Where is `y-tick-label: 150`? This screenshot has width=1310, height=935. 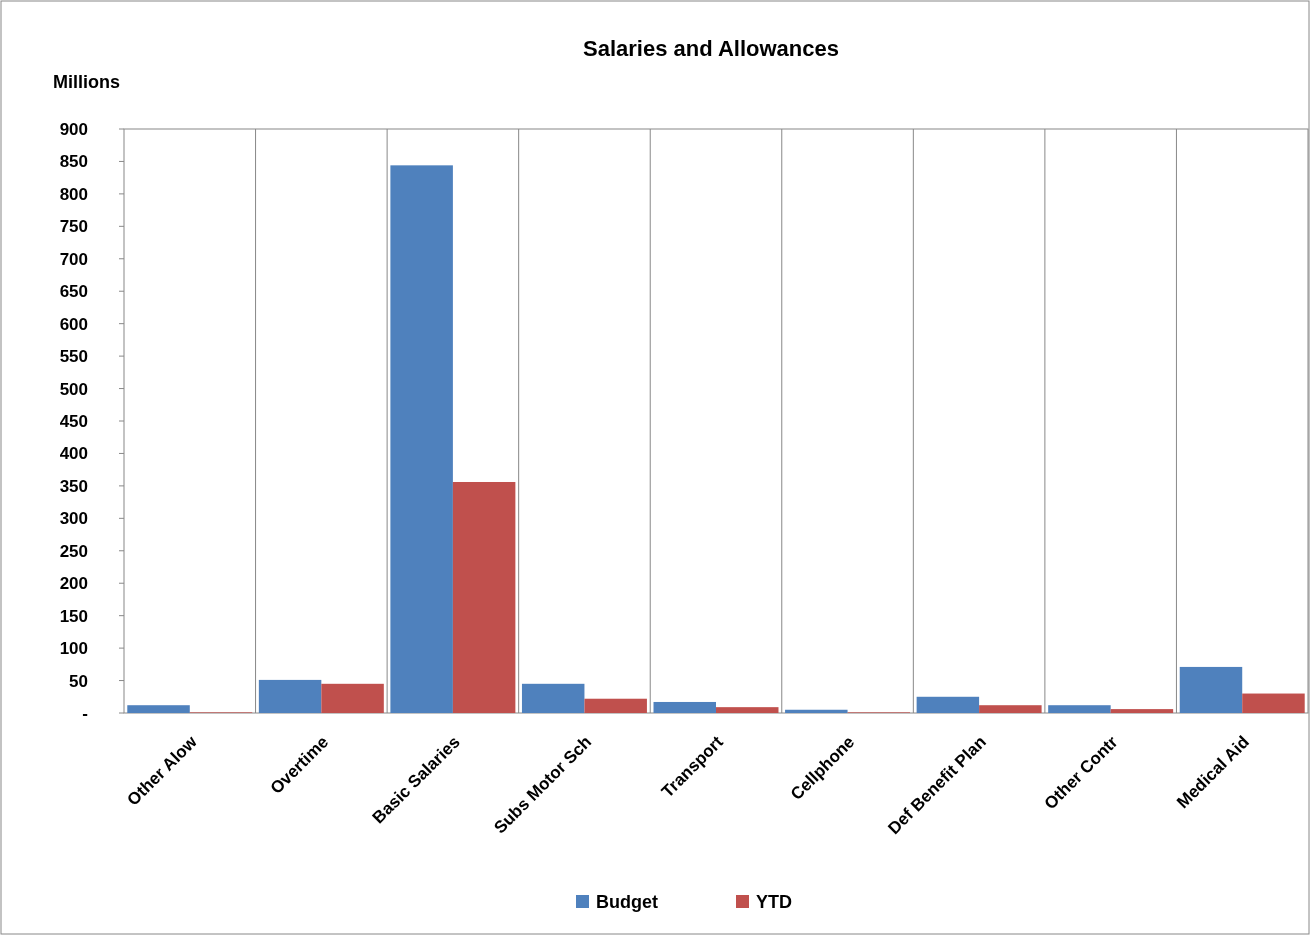 y-tick-label: 150 is located at coordinates (73, 616).